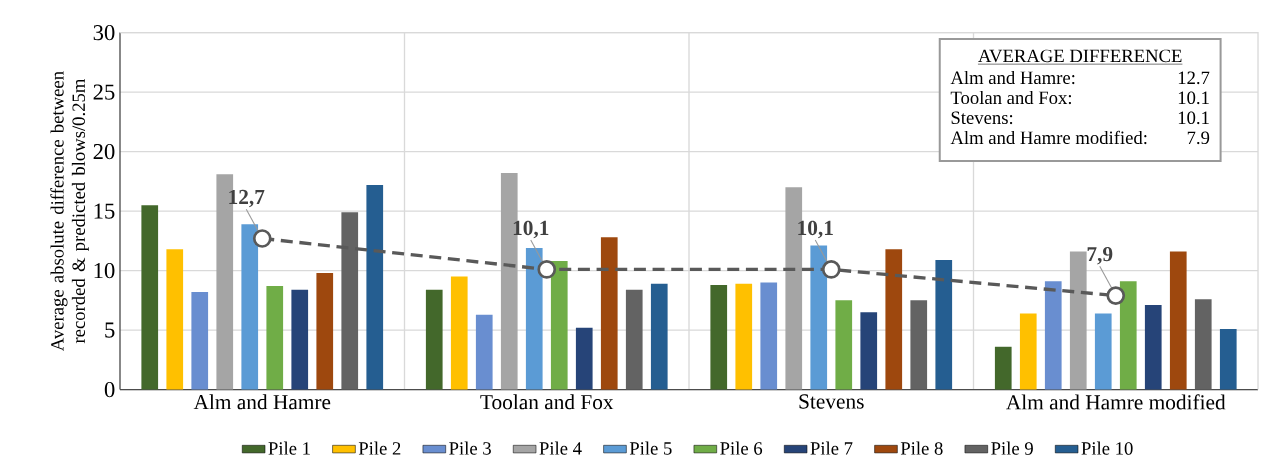  Describe the element at coordinates (109, 390) in the screenshot. I see `y-tick-label: 0` at that location.